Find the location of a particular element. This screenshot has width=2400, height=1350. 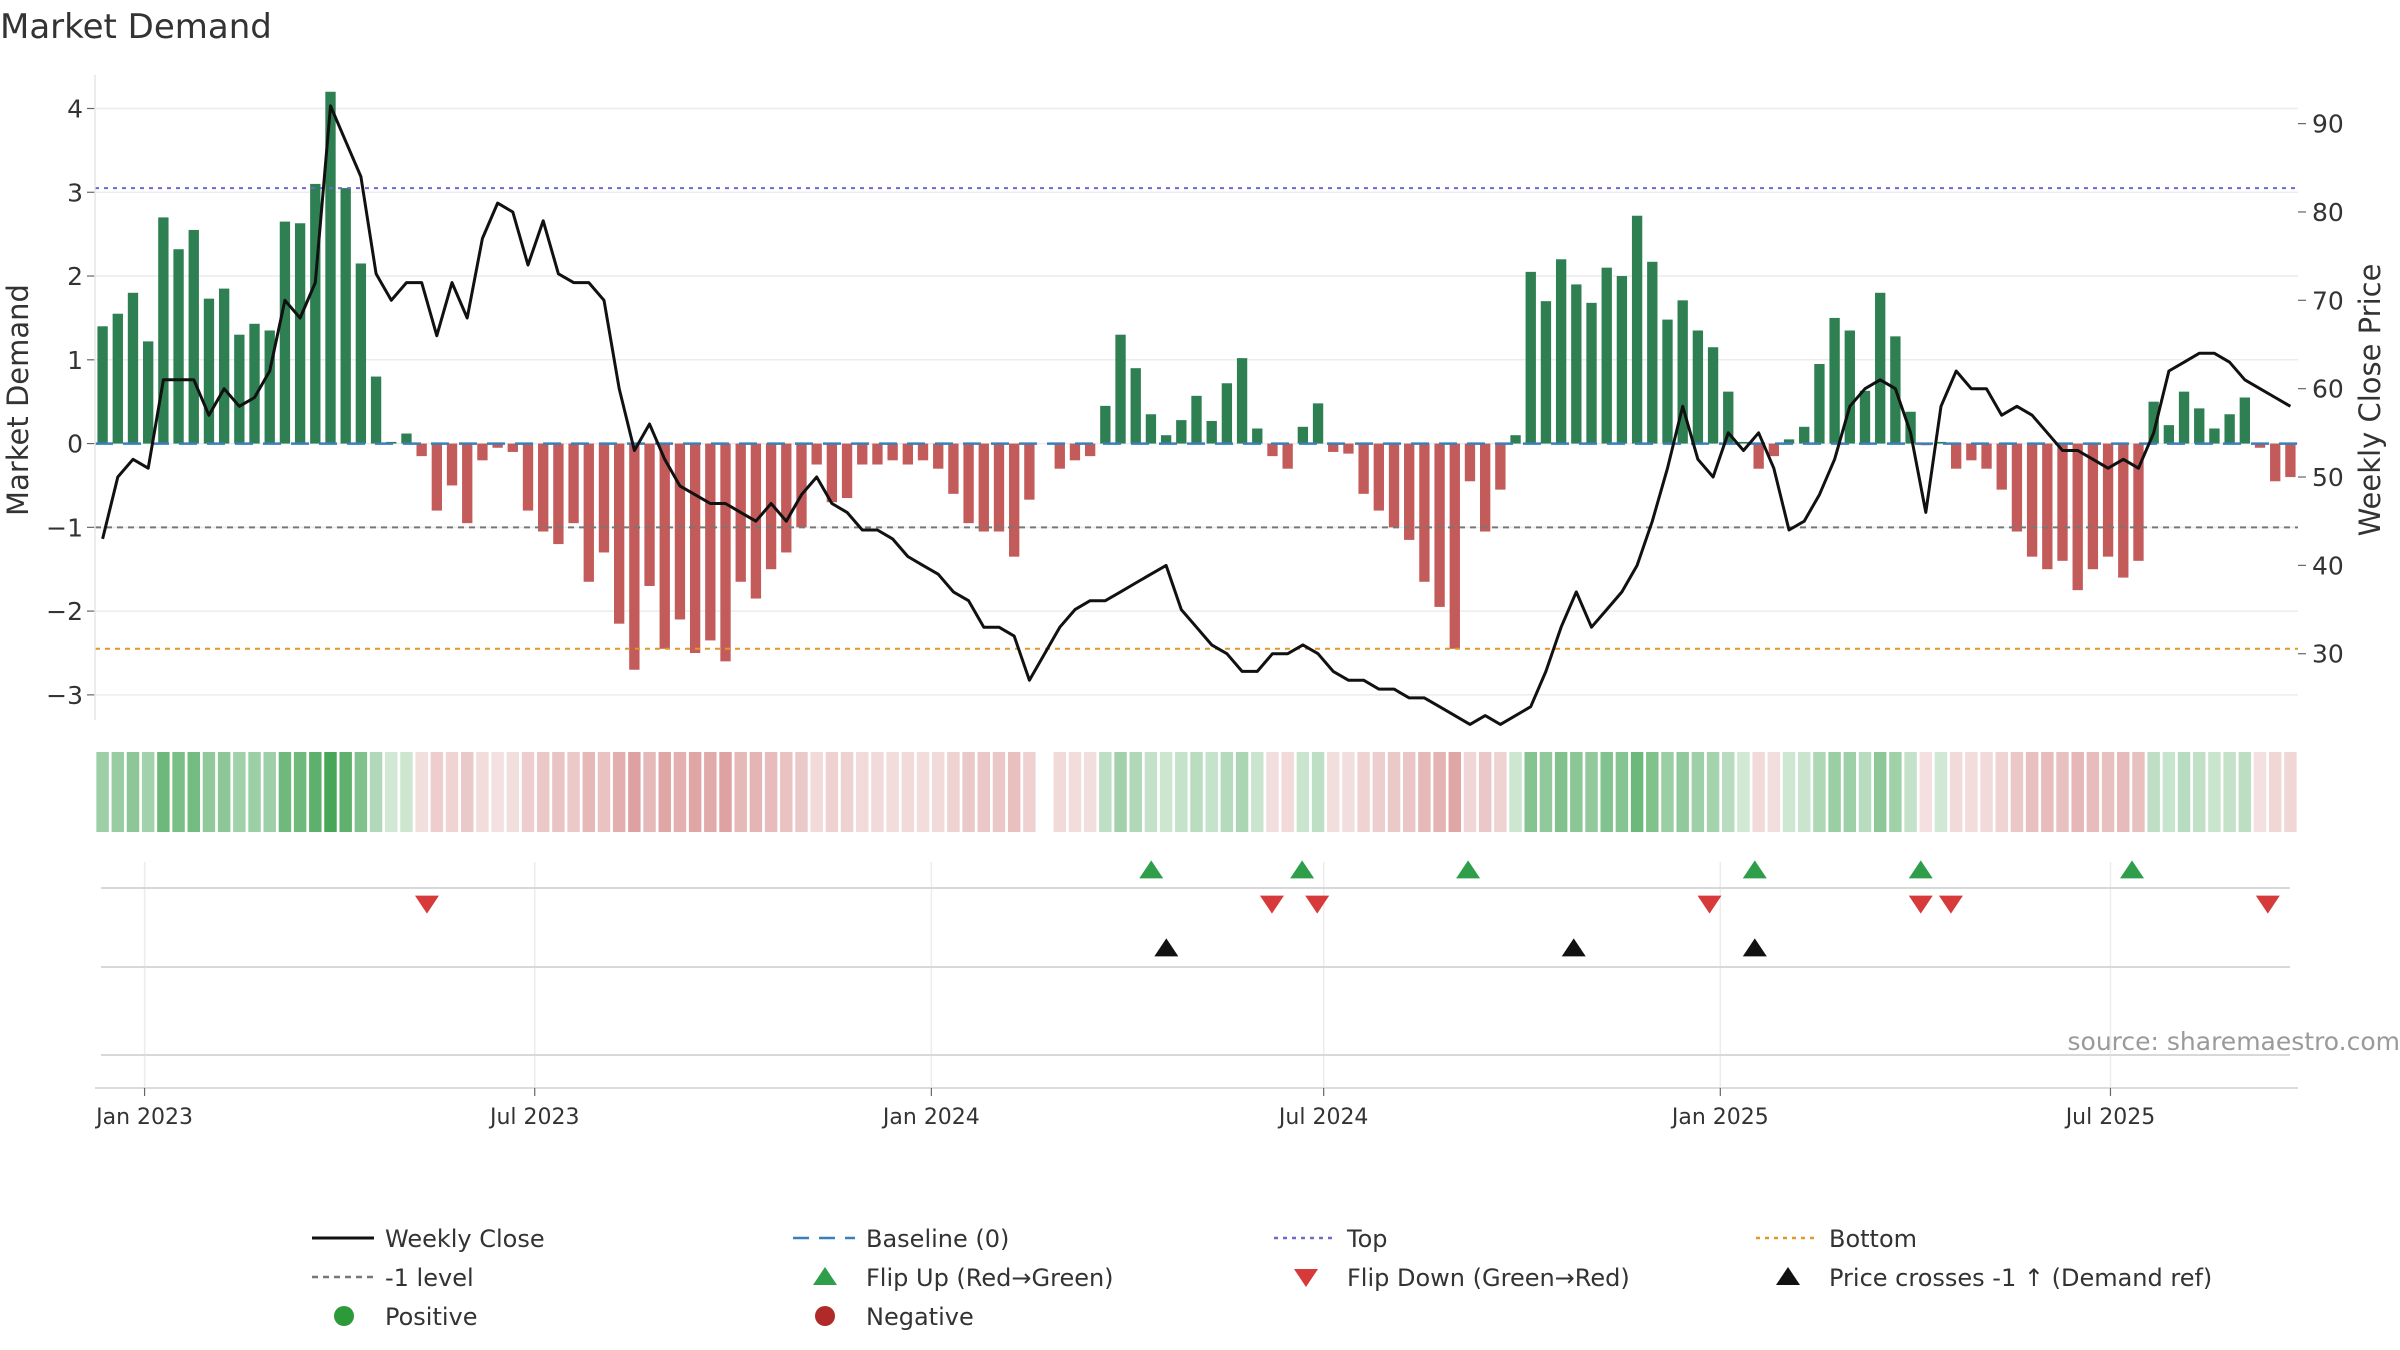

flip-up-marker is located at coordinates (1151, 869).